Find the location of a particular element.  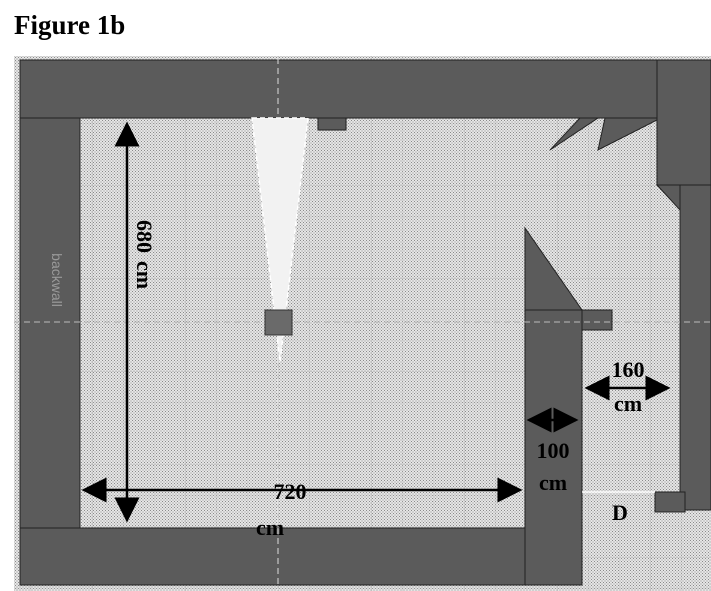

camera-view is located at coordinates (280, 240).